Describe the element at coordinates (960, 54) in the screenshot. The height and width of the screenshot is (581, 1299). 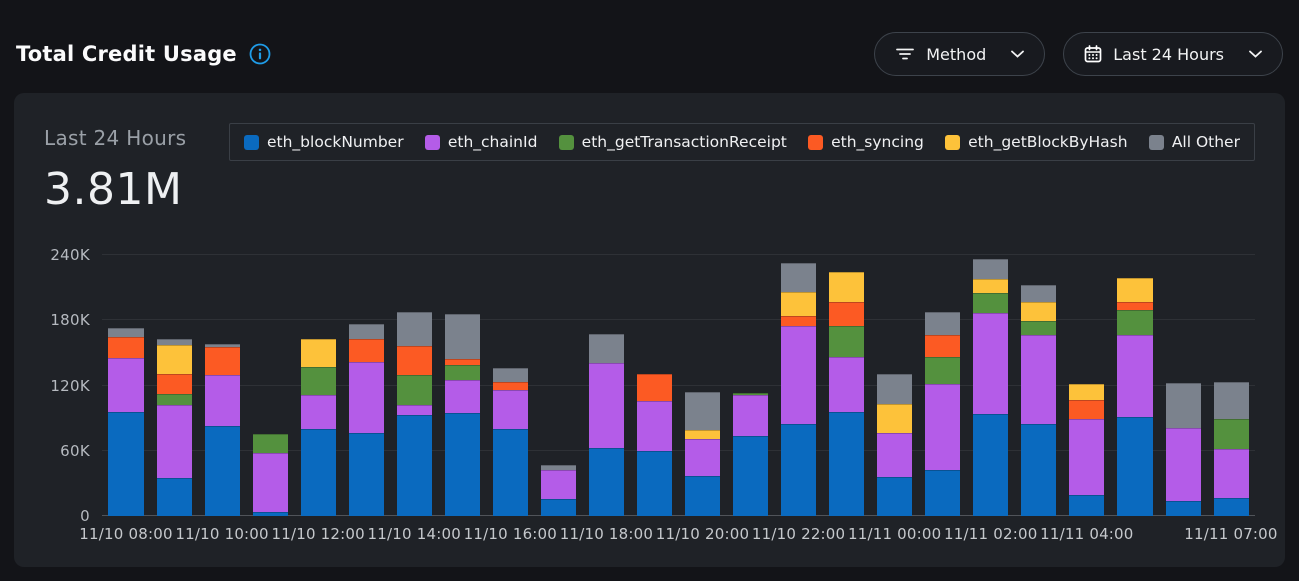
I see `method-dropdown: Method` at that location.